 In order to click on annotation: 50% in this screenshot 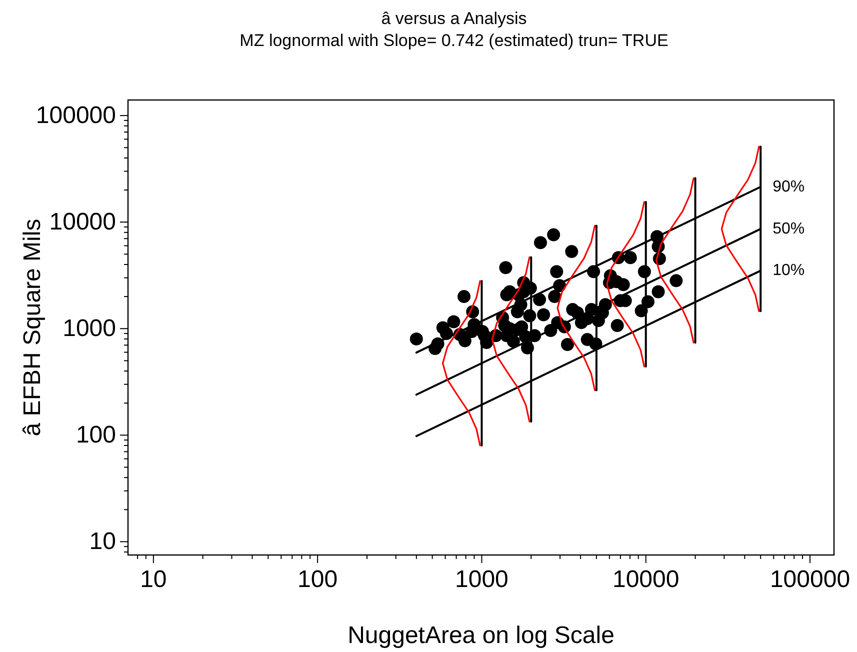, I will do `click(788, 229)`.